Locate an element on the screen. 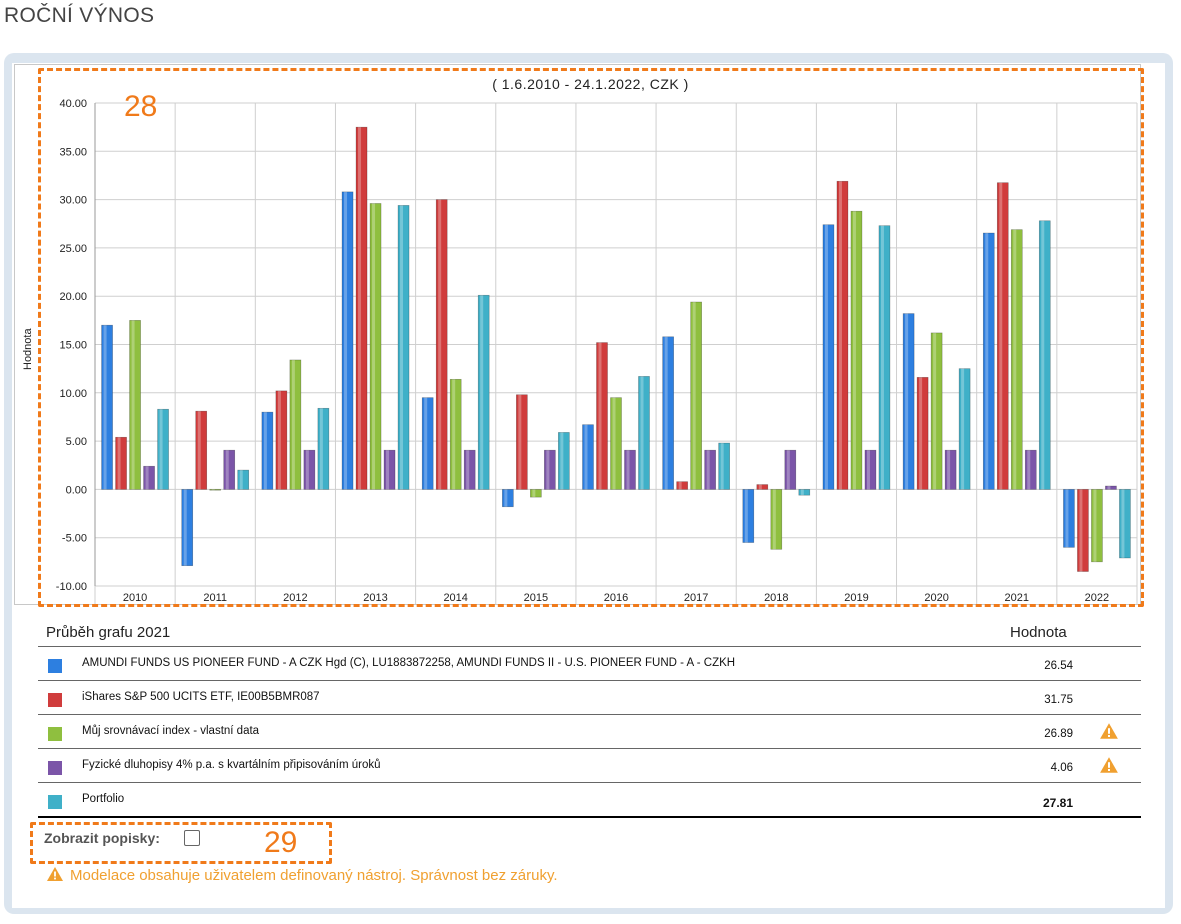  show-labels-label: Zobrazit popisky: is located at coordinates (102, 838).